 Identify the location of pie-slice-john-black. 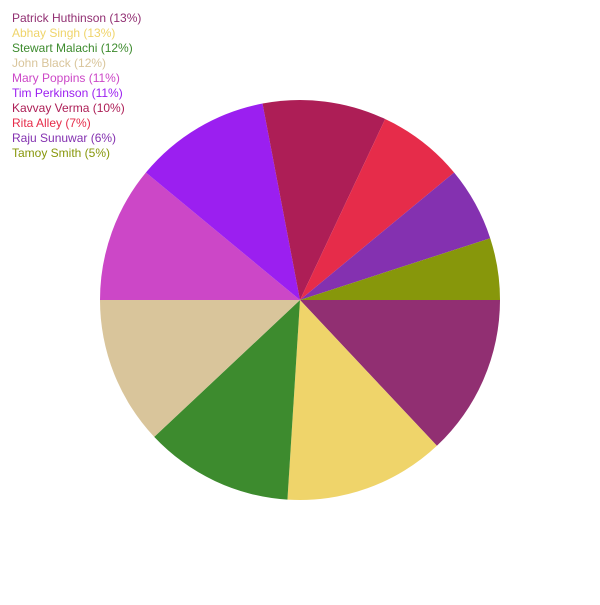
(200, 368).